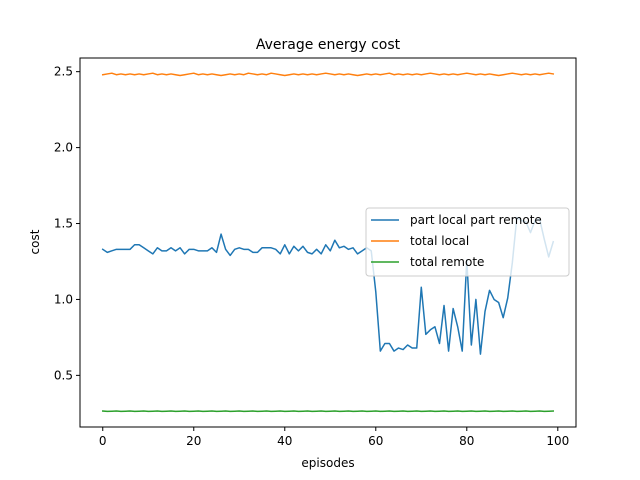 The width and height of the screenshot is (640, 480). I want to click on y-tick-label: 0.5, so click(63, 375).